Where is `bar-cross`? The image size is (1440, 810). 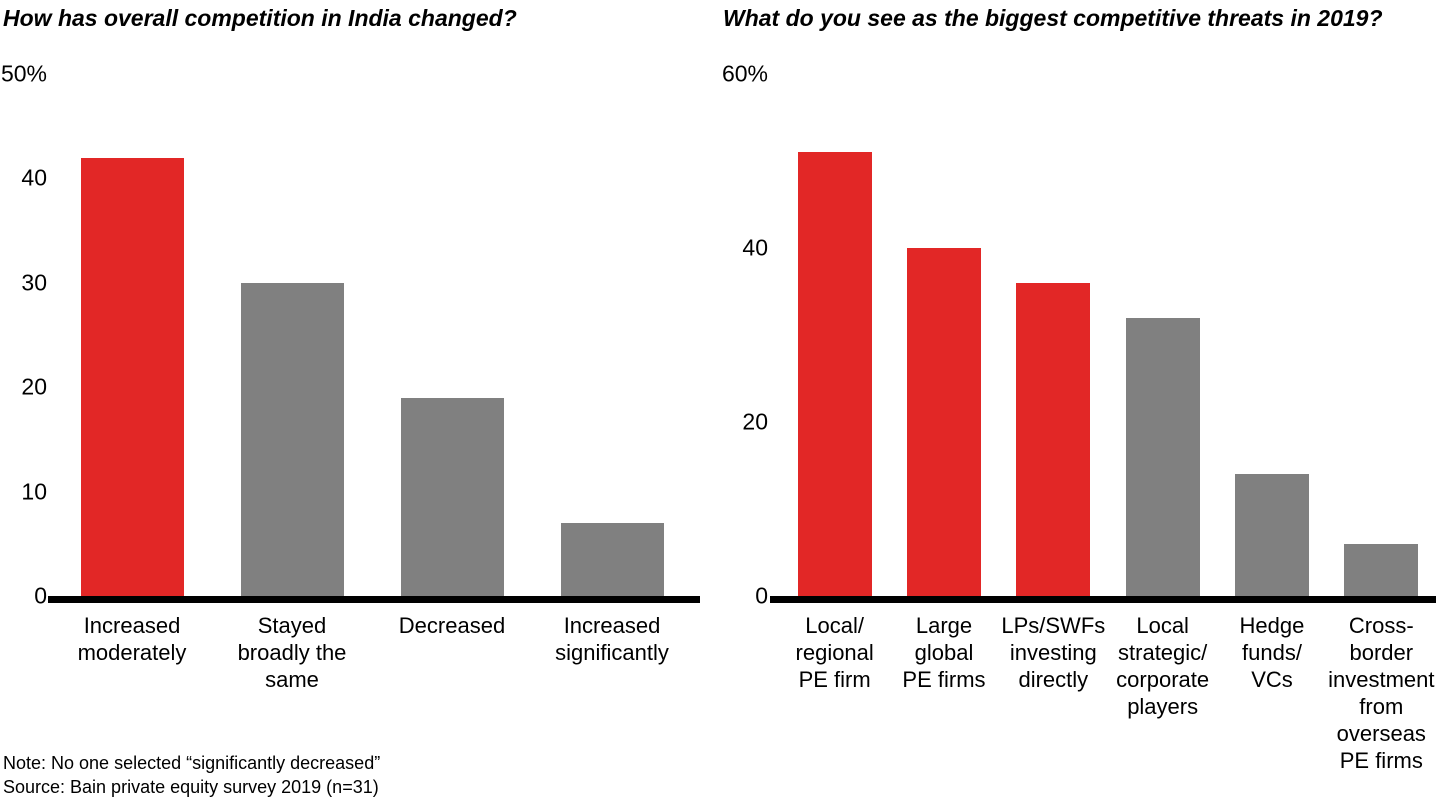
bar-cross is located at coordinates (1381, 569).